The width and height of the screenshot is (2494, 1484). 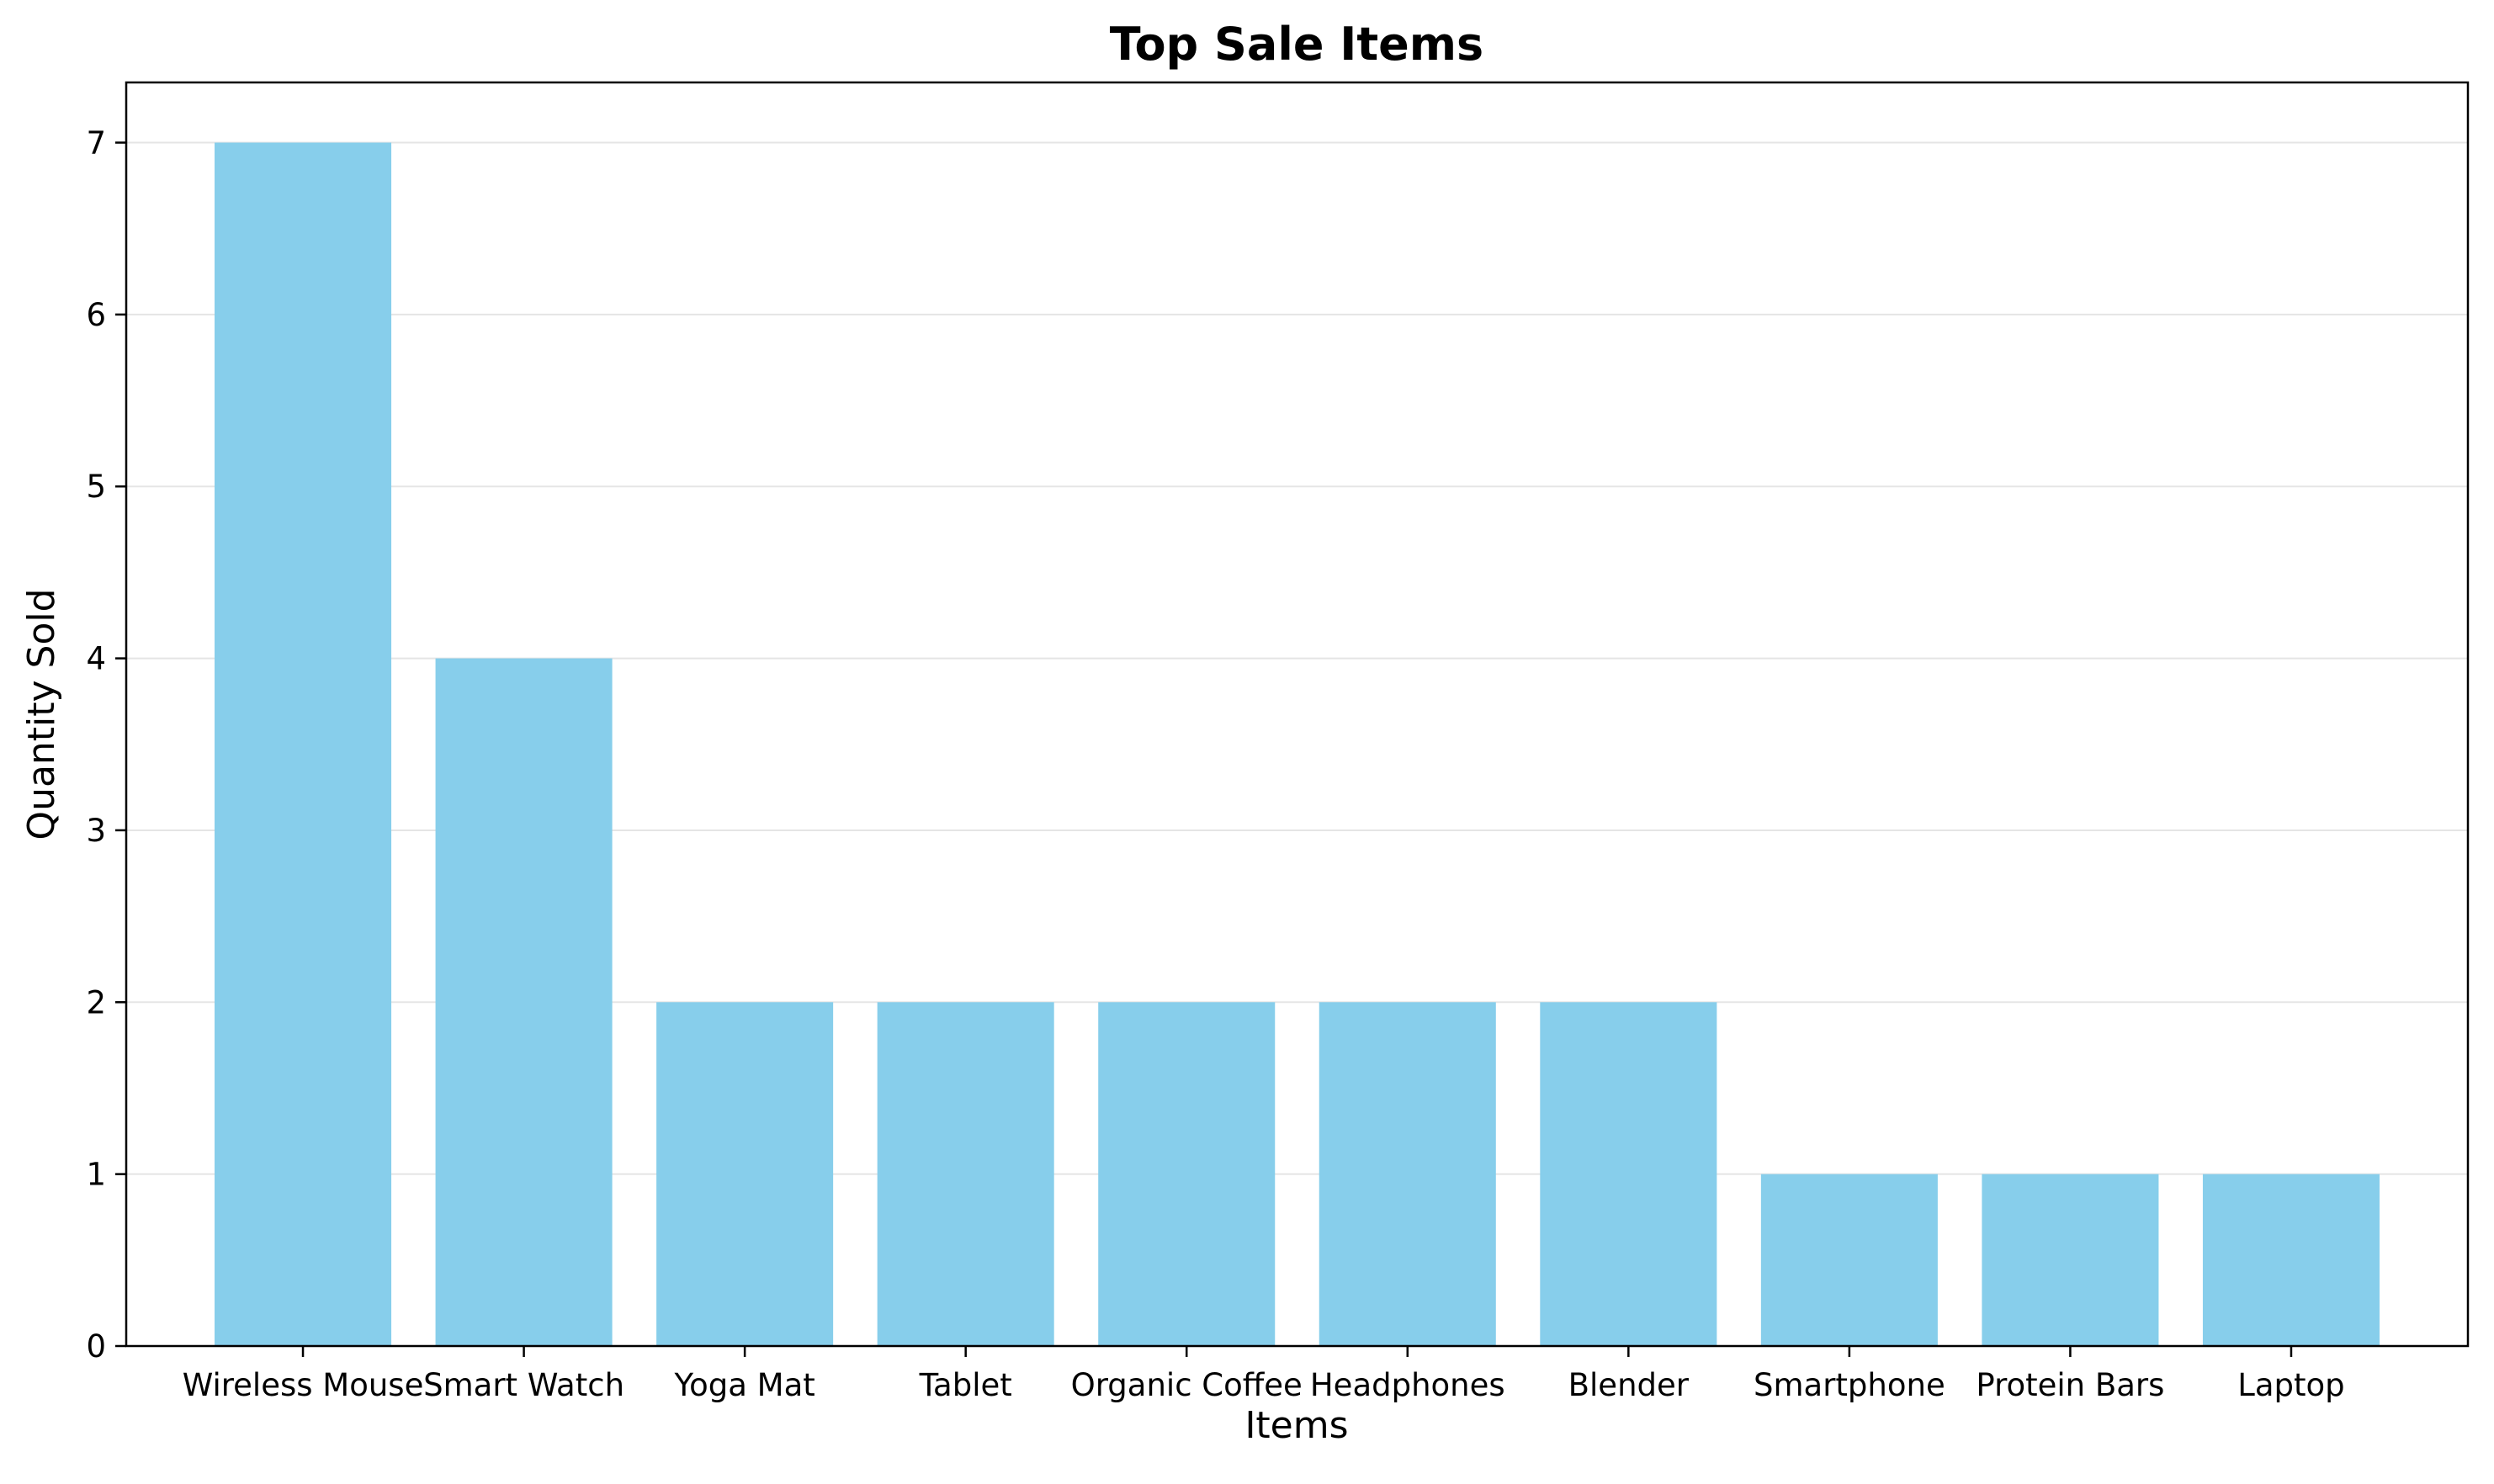 What do you see at coordinates (96, 487) in the screenshot?
I see `y-tick-label: 5` at bounding box center [96, 487].